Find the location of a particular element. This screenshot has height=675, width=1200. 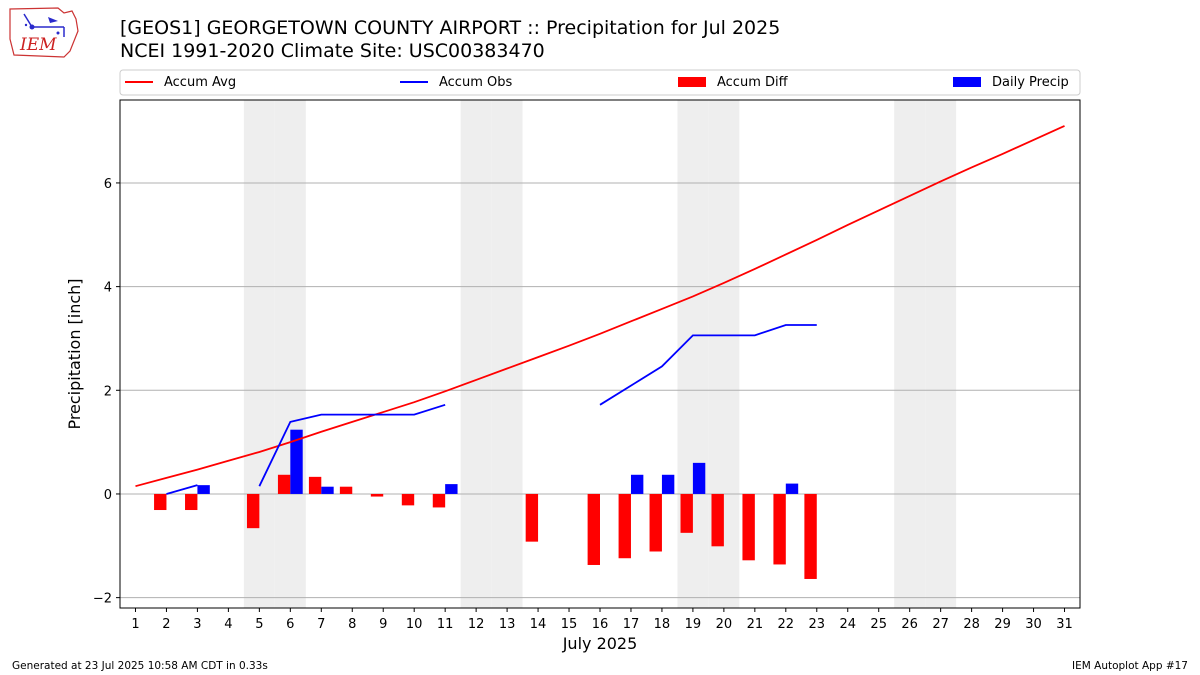

y-tick-label-2: 2 is located at coordinates (108, 391).